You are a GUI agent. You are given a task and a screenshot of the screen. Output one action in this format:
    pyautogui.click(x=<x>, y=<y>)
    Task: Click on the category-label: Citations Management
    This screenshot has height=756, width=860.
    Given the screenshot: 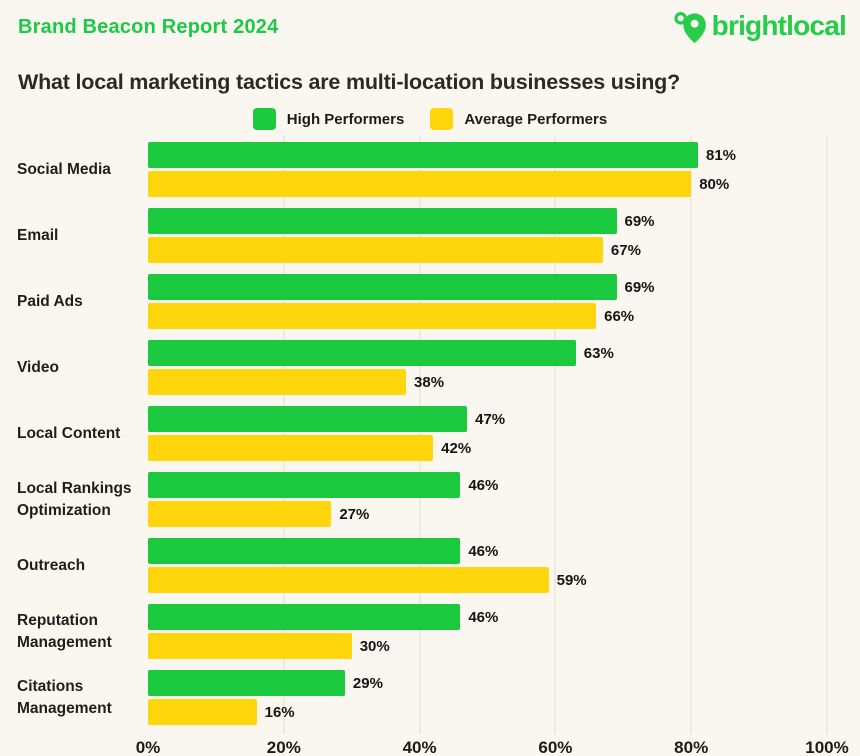 What is the action you would take?
    pyautogui.click(x=64, y=697)
    